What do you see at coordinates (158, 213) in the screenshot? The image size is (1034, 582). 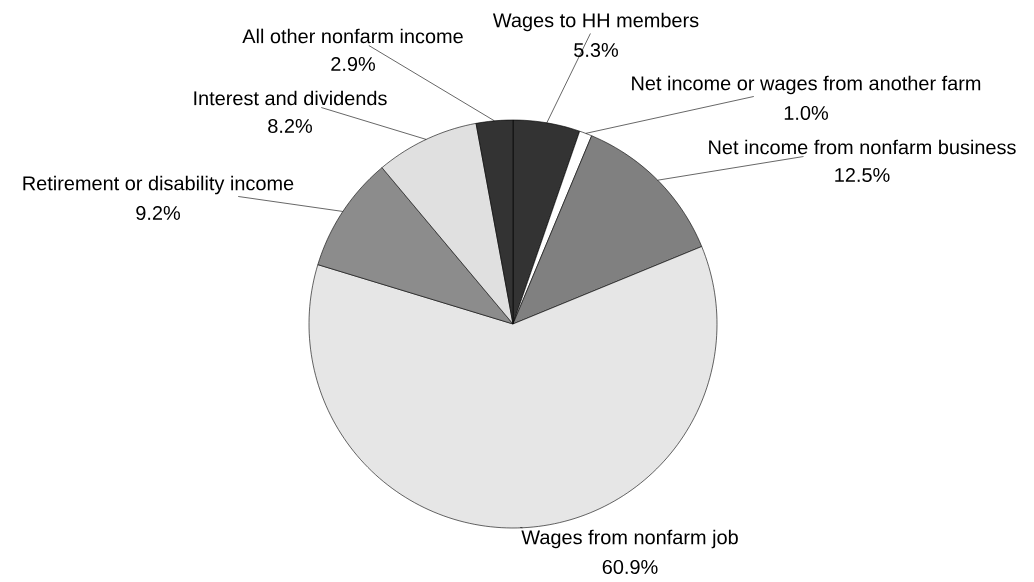 I see `data-label: 9.2%` at bounding box center [158, 213].